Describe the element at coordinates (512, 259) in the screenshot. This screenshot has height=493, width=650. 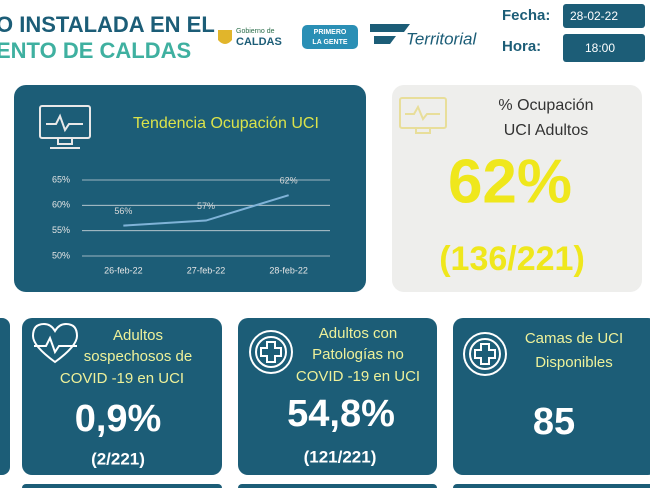
I see `occupancy-fraction: (136/221)` at that location.